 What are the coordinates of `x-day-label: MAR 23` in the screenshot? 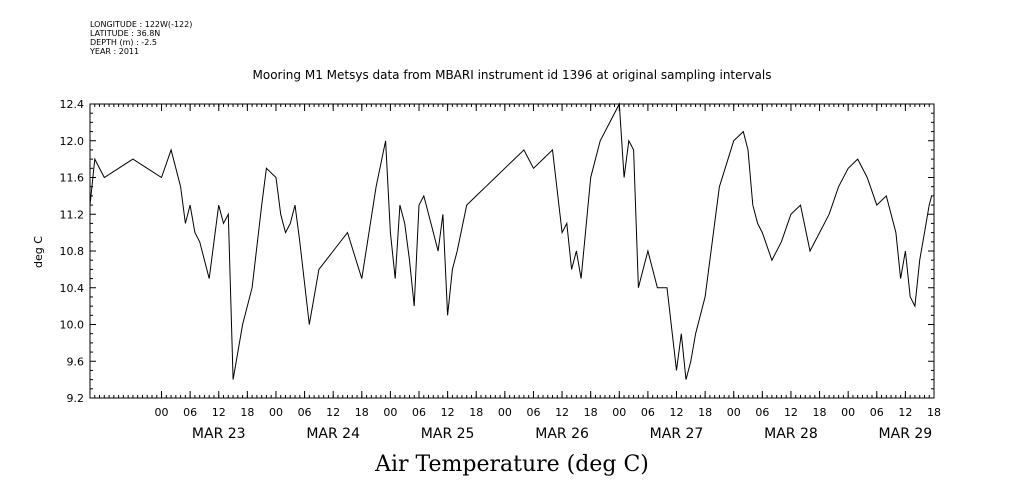 It's located at (219, 434).